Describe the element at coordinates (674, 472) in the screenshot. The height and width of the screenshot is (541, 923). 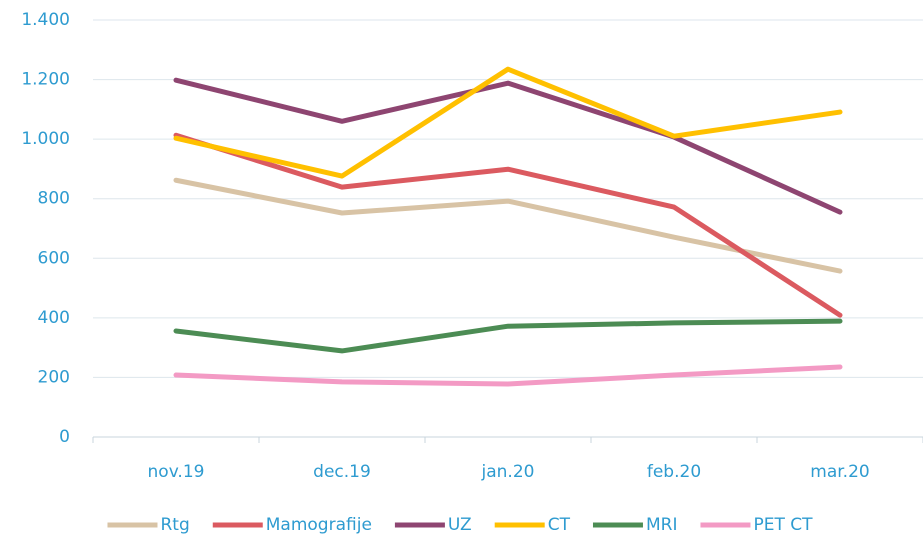
I see `x-tick-label: feb.20` at that location.